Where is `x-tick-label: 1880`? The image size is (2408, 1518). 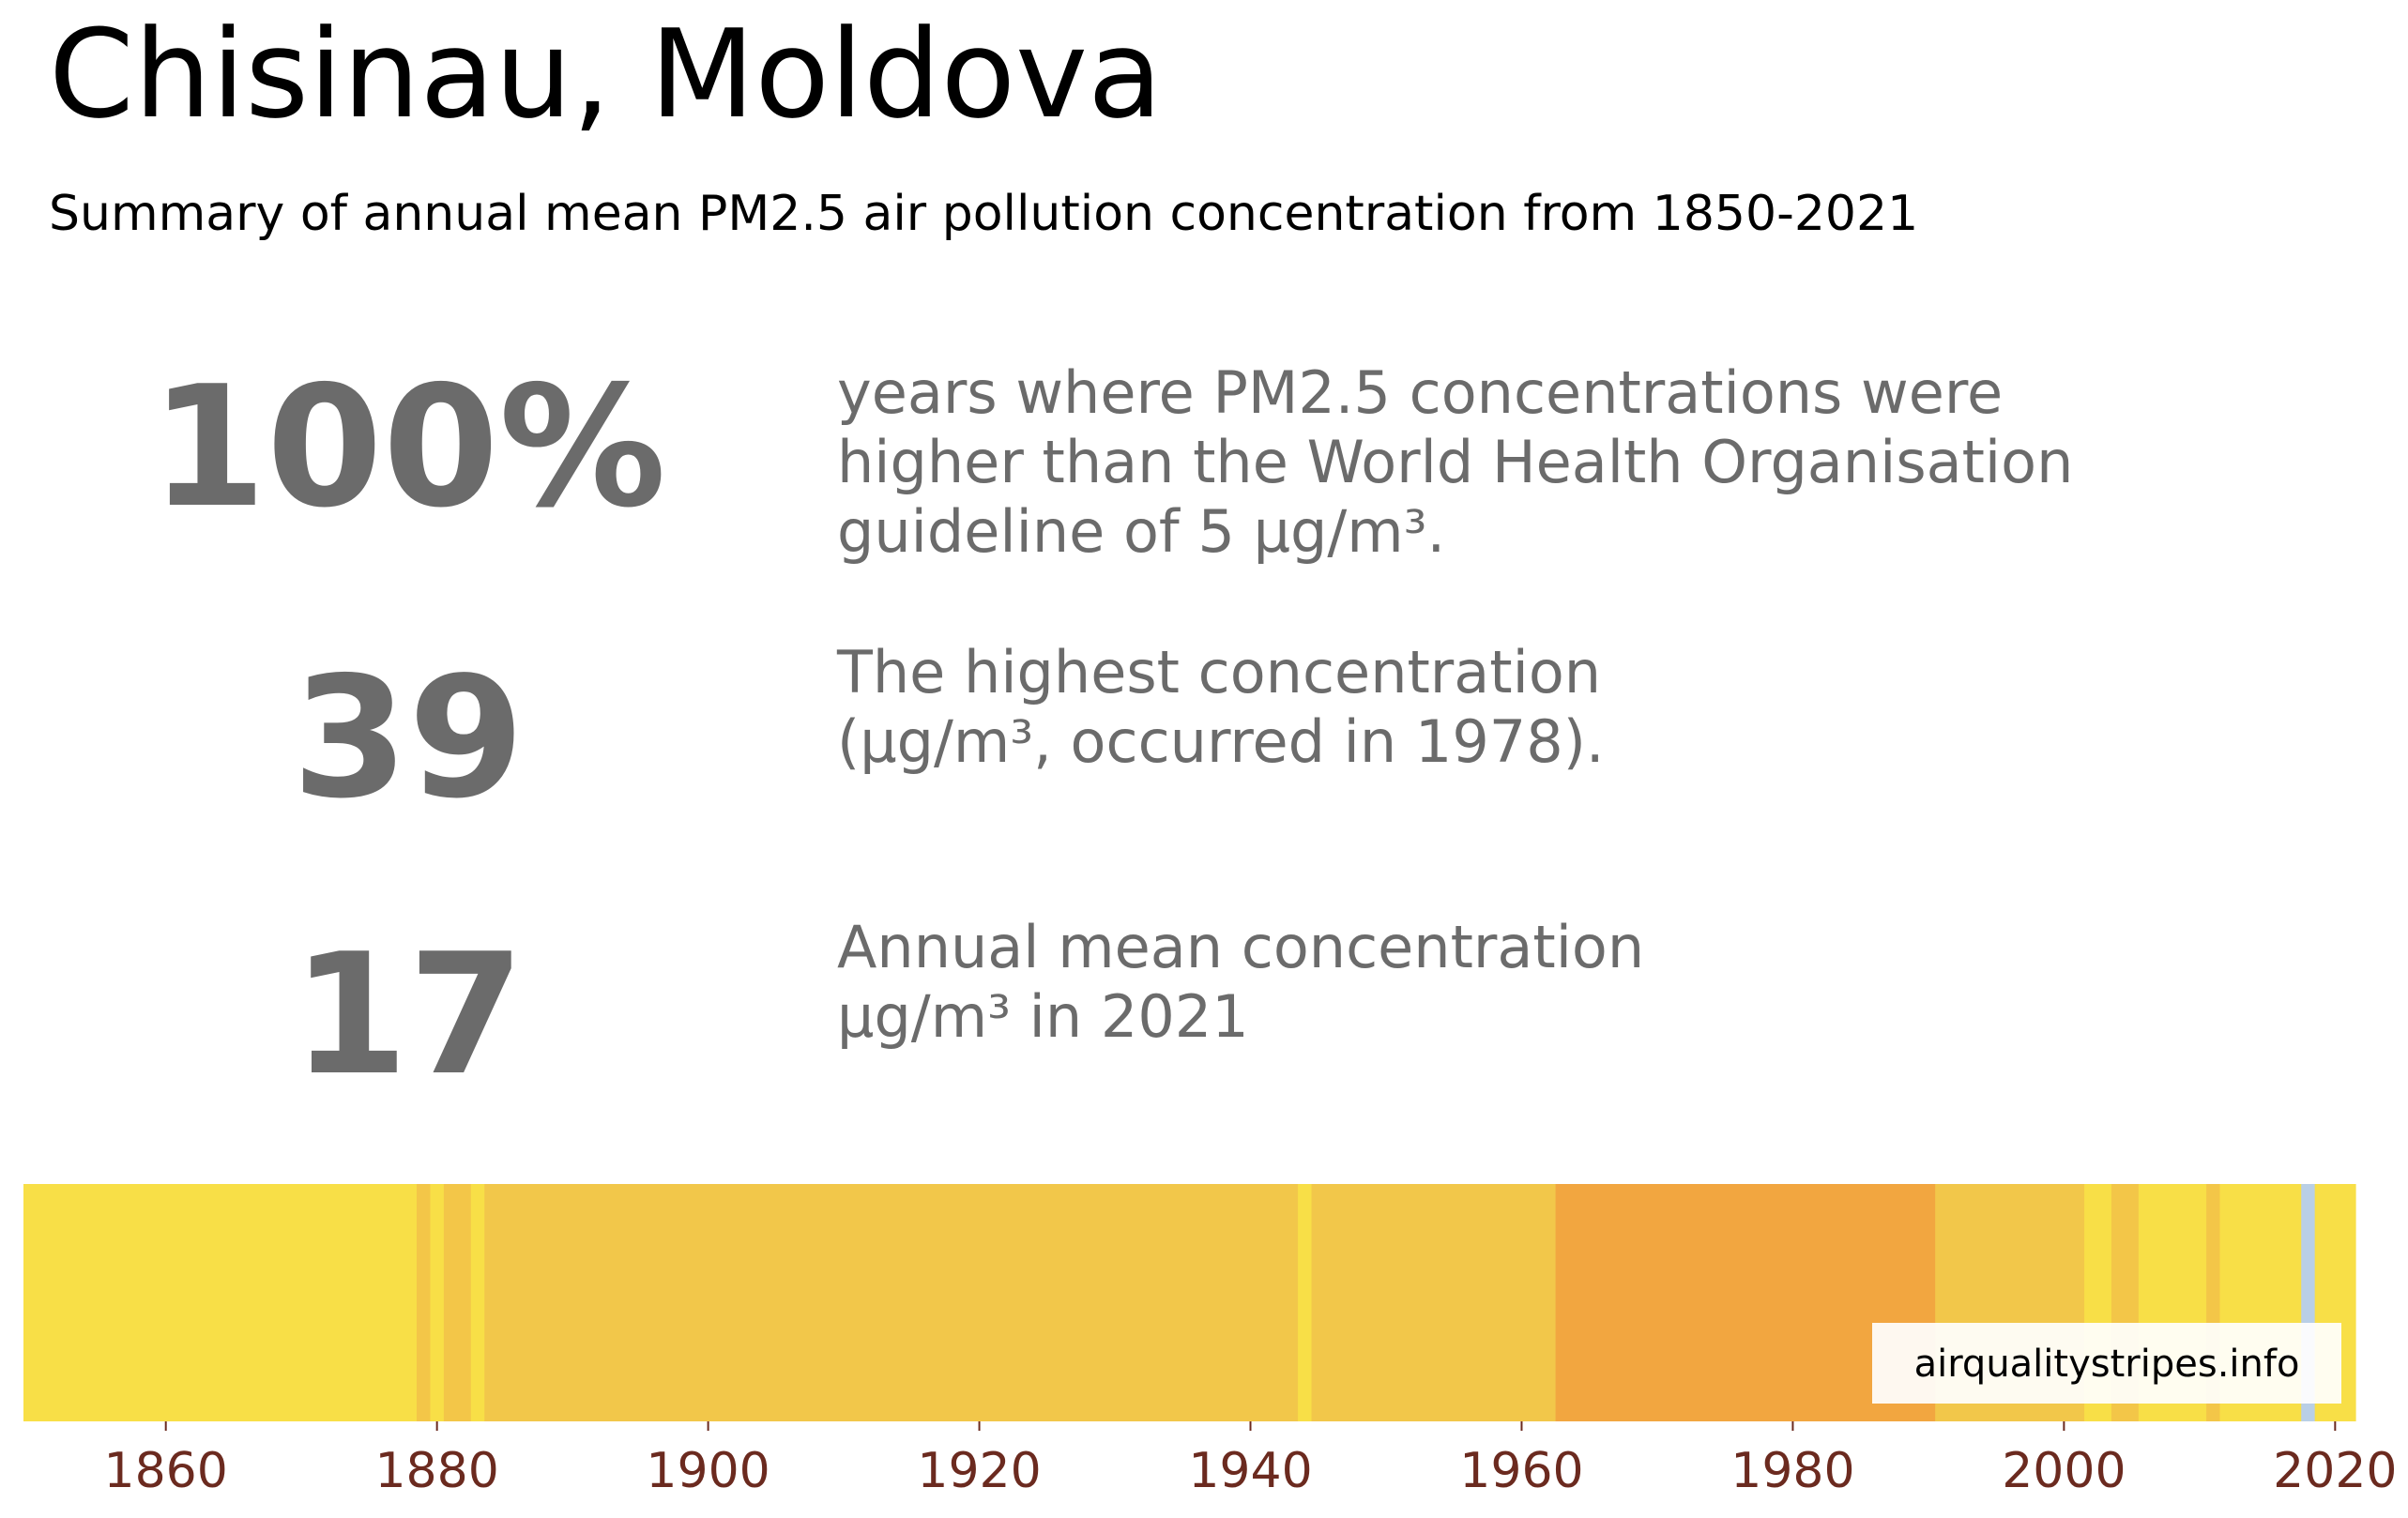
x-tick-label: 1880 is located at coordinates (436, 1471).